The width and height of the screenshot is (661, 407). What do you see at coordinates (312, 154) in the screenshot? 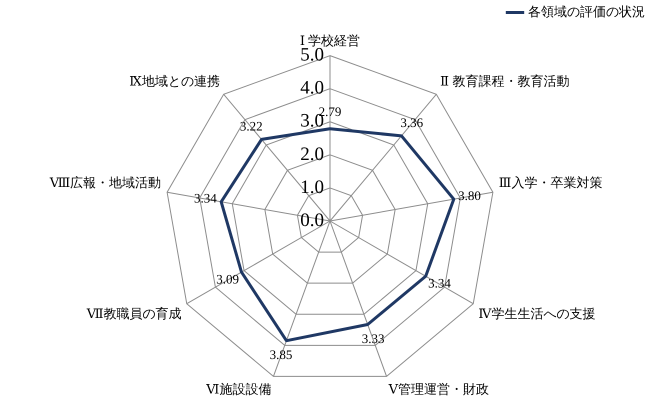
I see `y-tick-label: 2.0` at bounding box center [312, 154].